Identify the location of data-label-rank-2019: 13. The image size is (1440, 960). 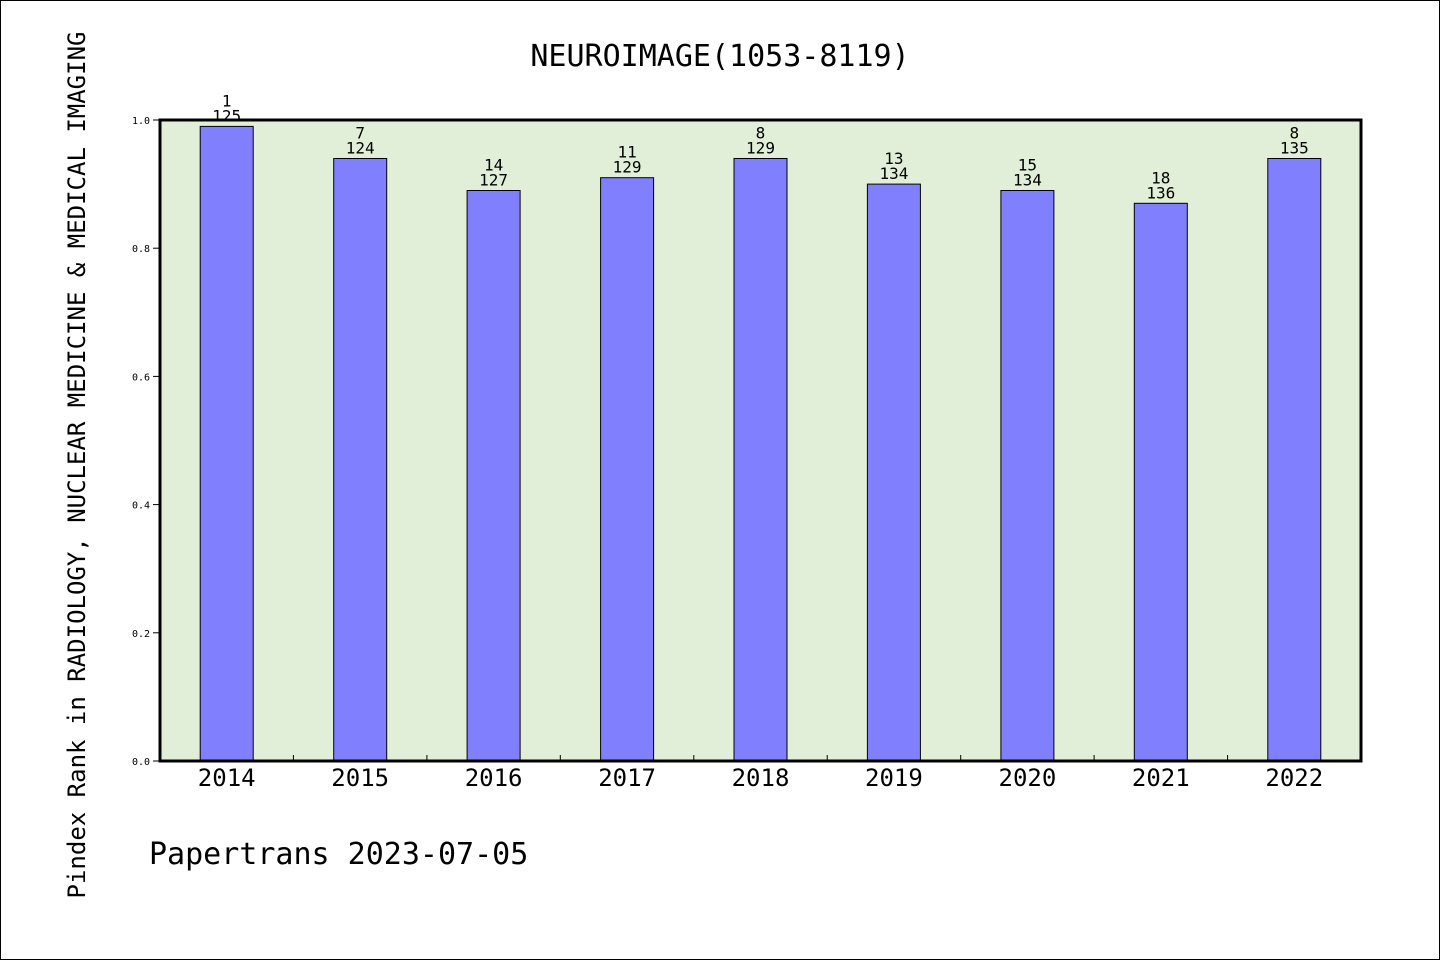
(893, 158).